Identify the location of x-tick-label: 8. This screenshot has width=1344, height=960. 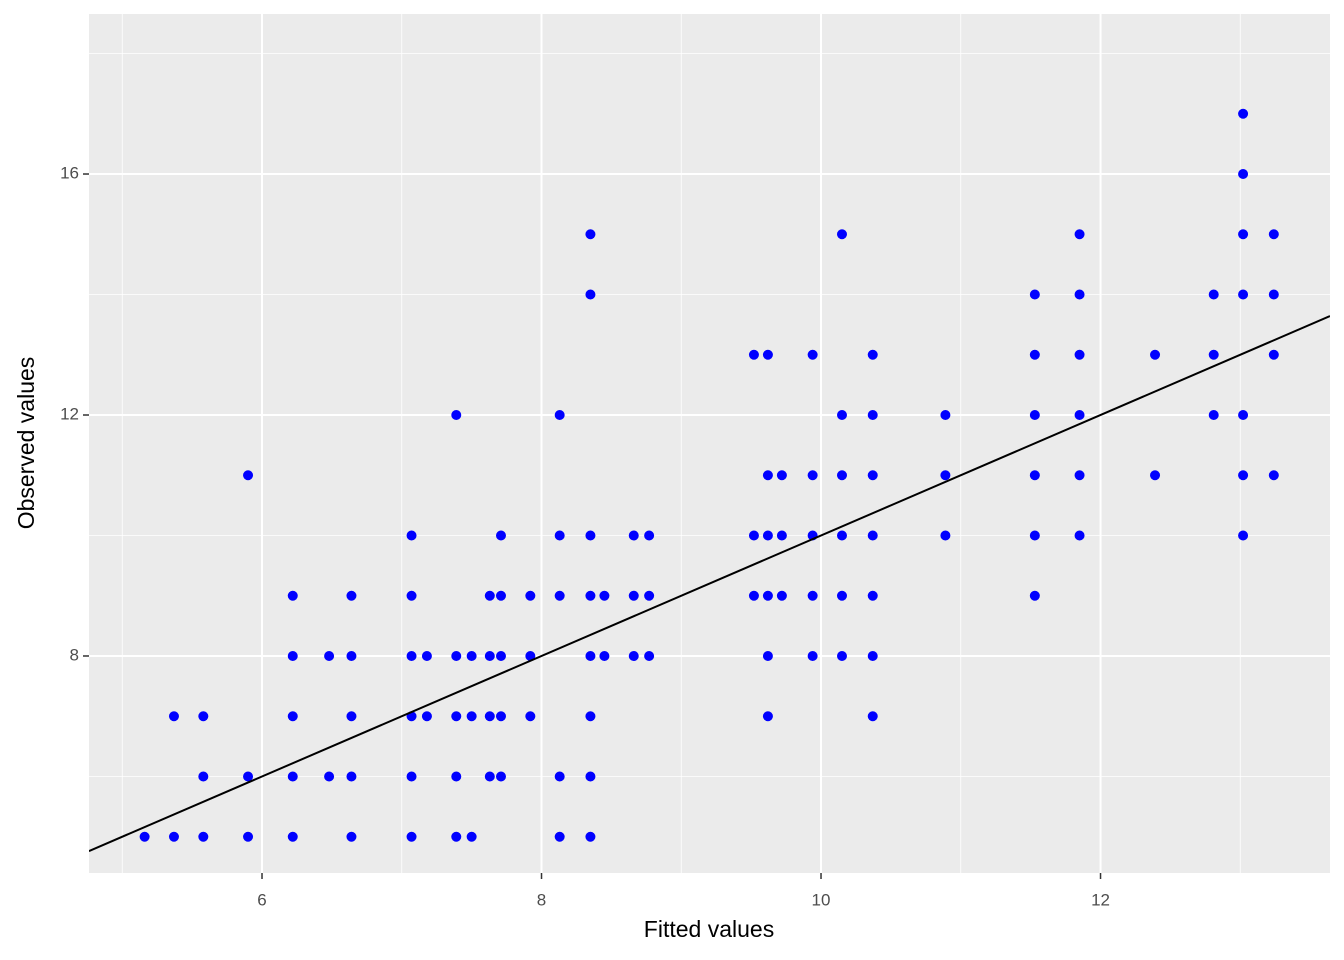
(541, 899).